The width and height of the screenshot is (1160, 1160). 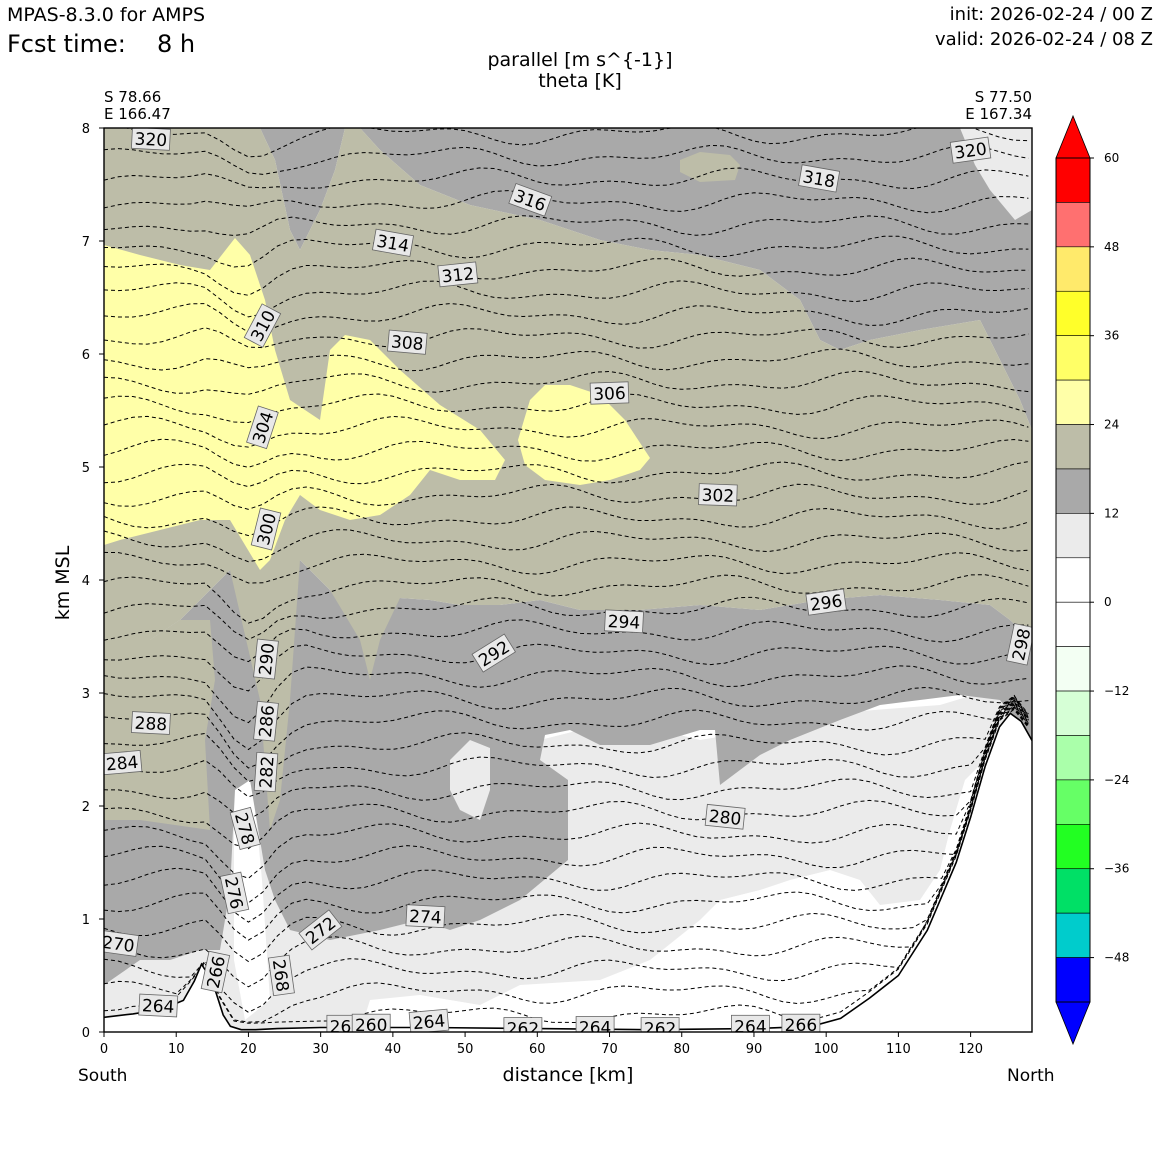 I want to click on theta-label: 320, so click(x=150, y=139).